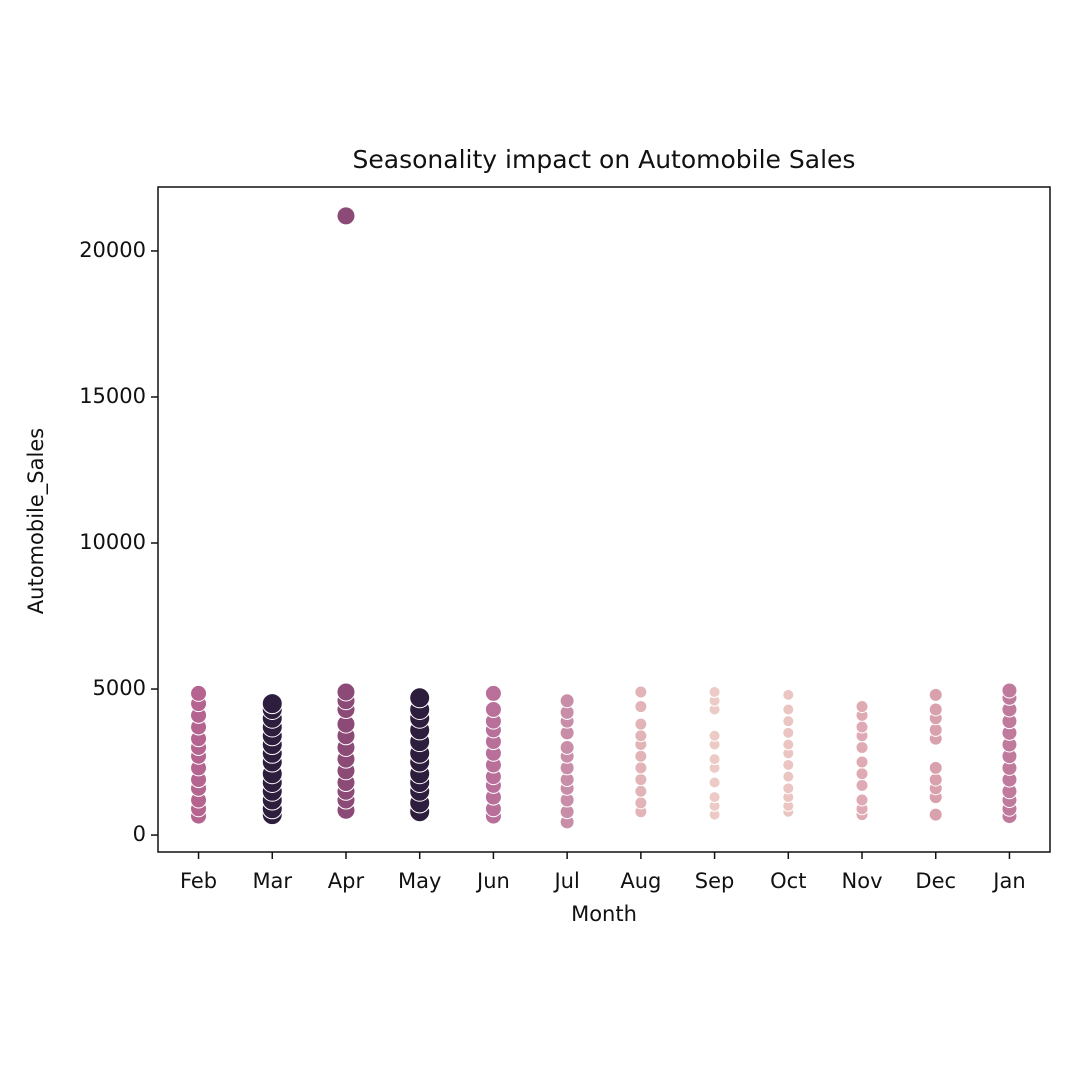 This screenshot has width=1080, height=1084. I want to click on x-tick-label: Dec, so click(935, 881).